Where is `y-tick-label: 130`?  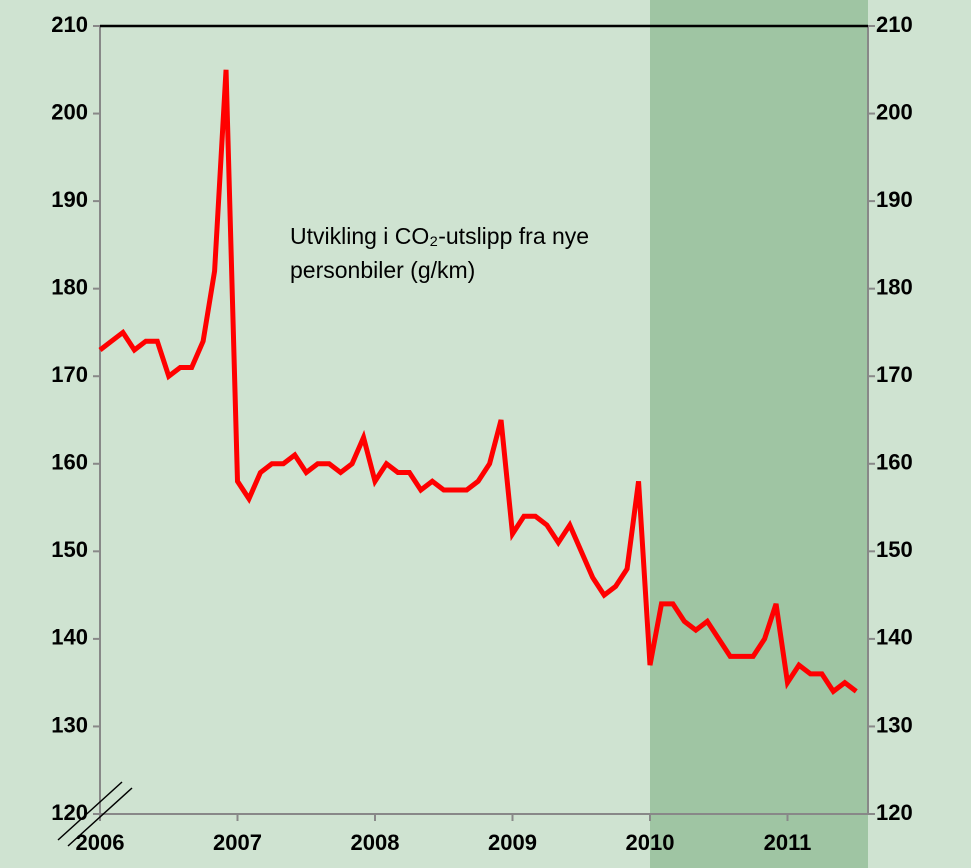
y-tick-label: 130 is located at coordinates (69, 724).